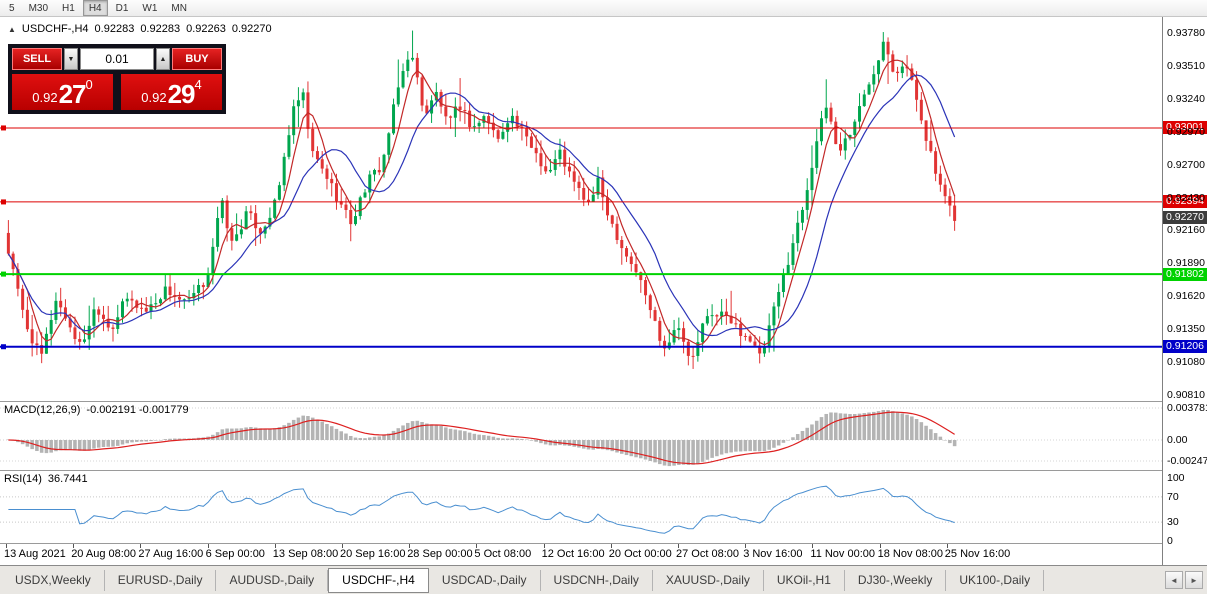 The width and height of the screenshot is (1207, 594). What do you see at coordinates (1186, 263) in the screenshot?
I see `price-axis-label: 0.91890` at bounding box center [1186, 263].